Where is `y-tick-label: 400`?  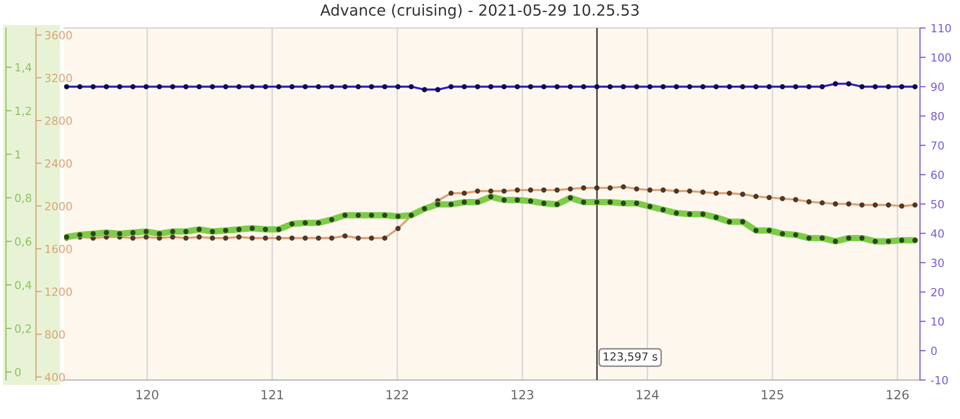 y-tick-label: 400 is located at coordinates (54, 377).